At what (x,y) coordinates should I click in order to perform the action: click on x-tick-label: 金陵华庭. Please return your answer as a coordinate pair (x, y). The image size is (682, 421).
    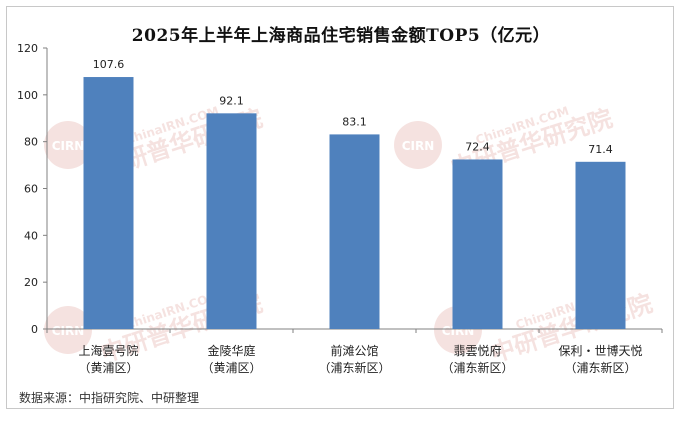
    Looking at the image, I should click on (231, 350).